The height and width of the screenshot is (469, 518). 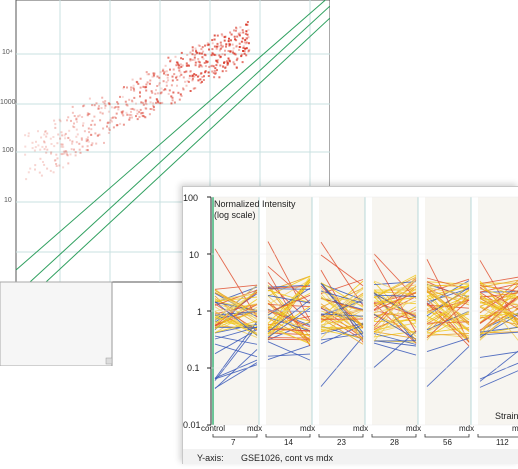 What do you see at coordinates (341, 442) in the screenshot?
I see `xlabel-time: 23` at bounding box center [341, 442].